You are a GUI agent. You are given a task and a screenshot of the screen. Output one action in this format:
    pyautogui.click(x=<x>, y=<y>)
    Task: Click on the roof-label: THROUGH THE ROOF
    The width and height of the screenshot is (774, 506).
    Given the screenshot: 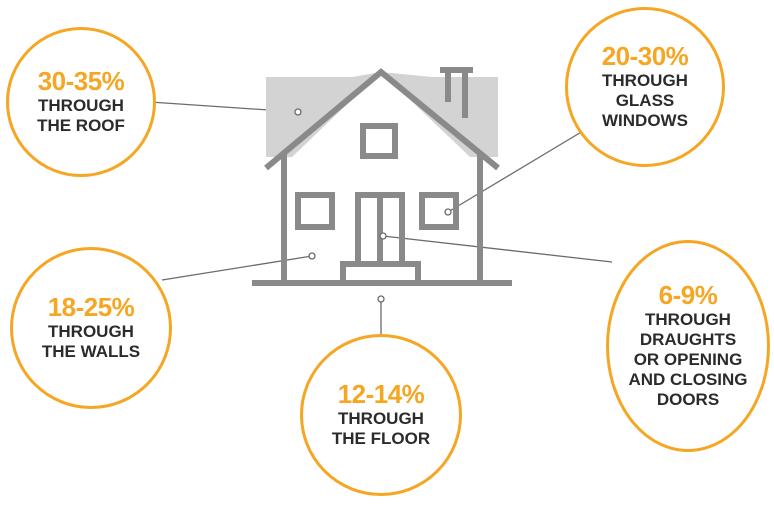 What is the action you would take?
    pyautogui.click(x=81, y=115)
    